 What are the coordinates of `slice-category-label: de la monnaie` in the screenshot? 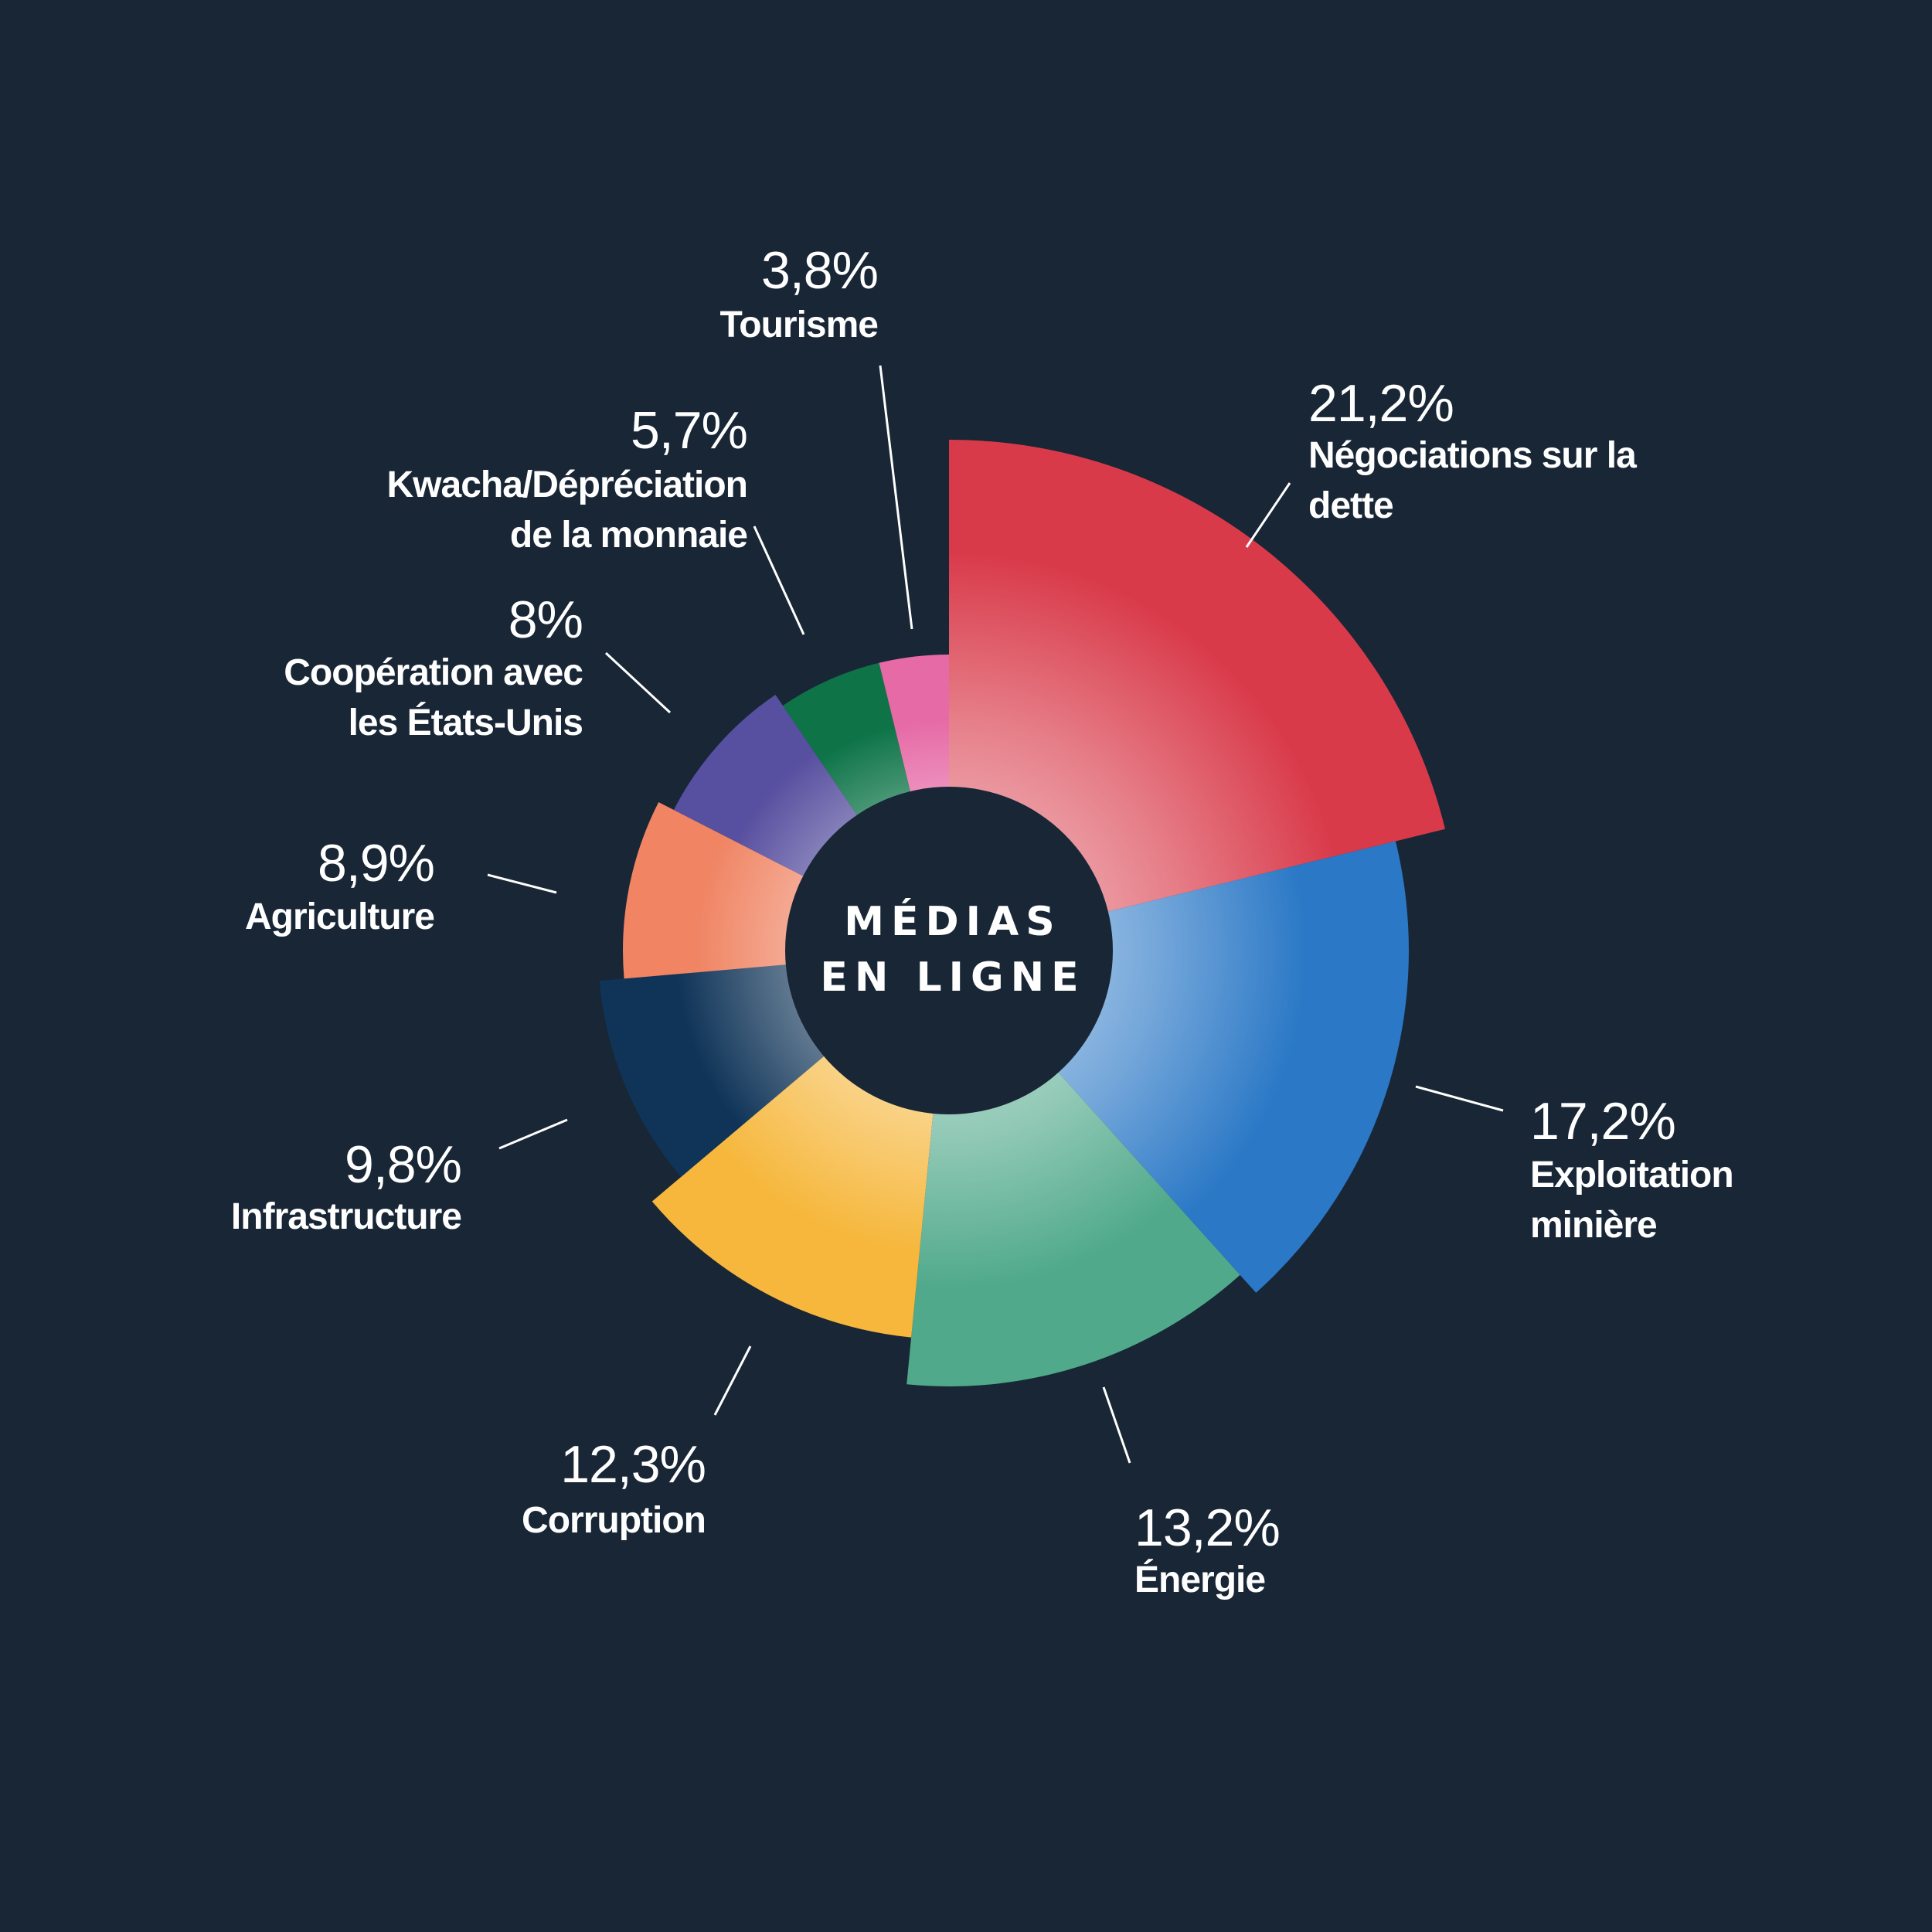 It's located at (628, 535).